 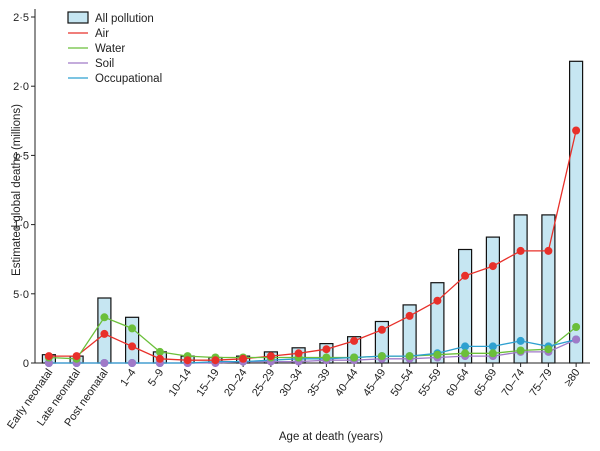 I want to click on legend-label: Water, so click(x=110, y=49).